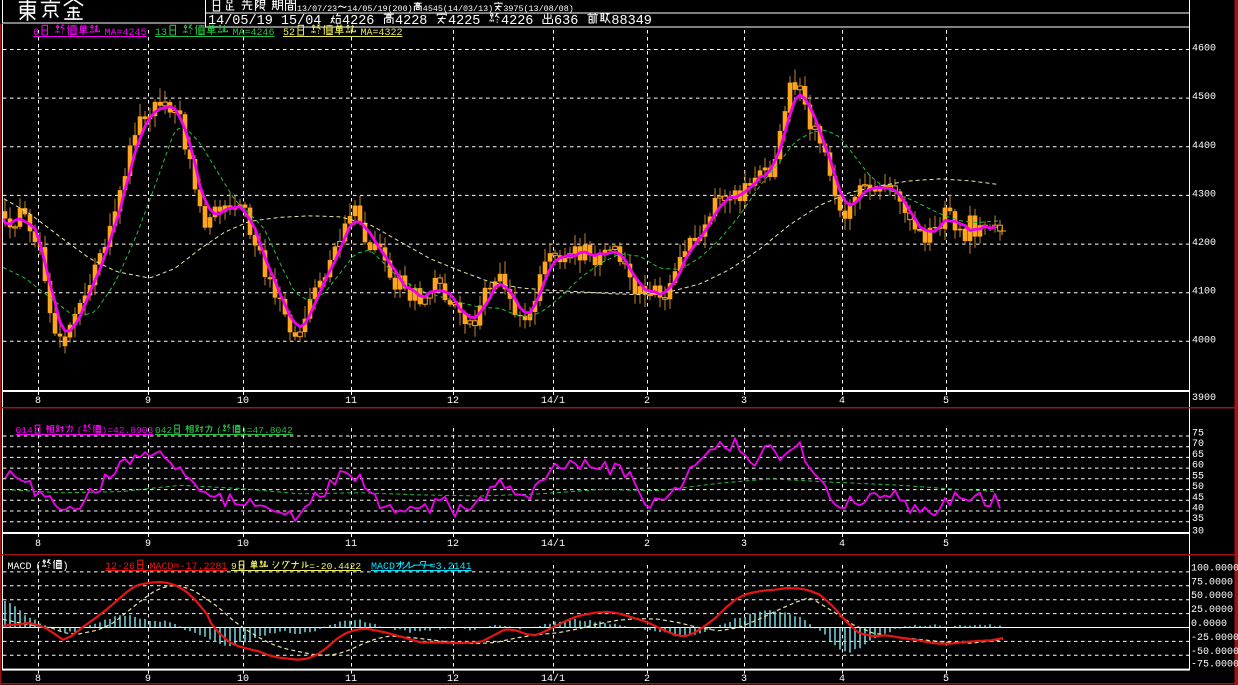  What do you see at coordinates (411, 21) in the screenshot?
I see `svg-text: 4228` at bounding box center [411, 21].